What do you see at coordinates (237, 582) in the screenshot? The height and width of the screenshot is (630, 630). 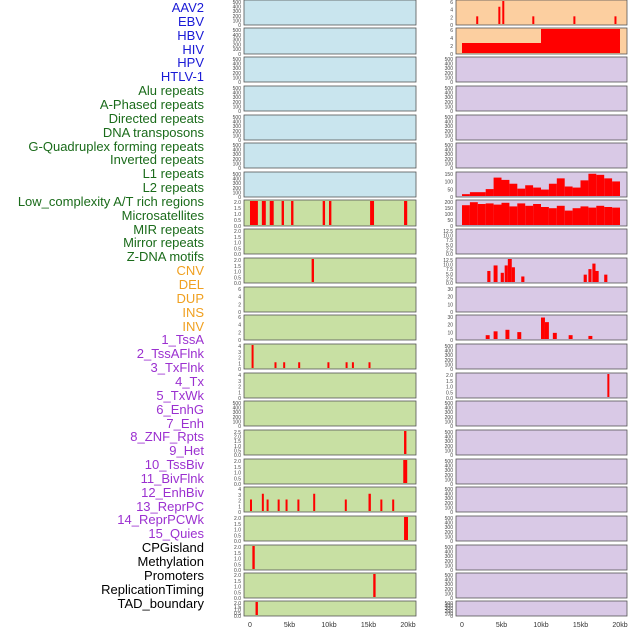 I see `left-ytick-20-1: 1.5` at bounding box center [237, 582].